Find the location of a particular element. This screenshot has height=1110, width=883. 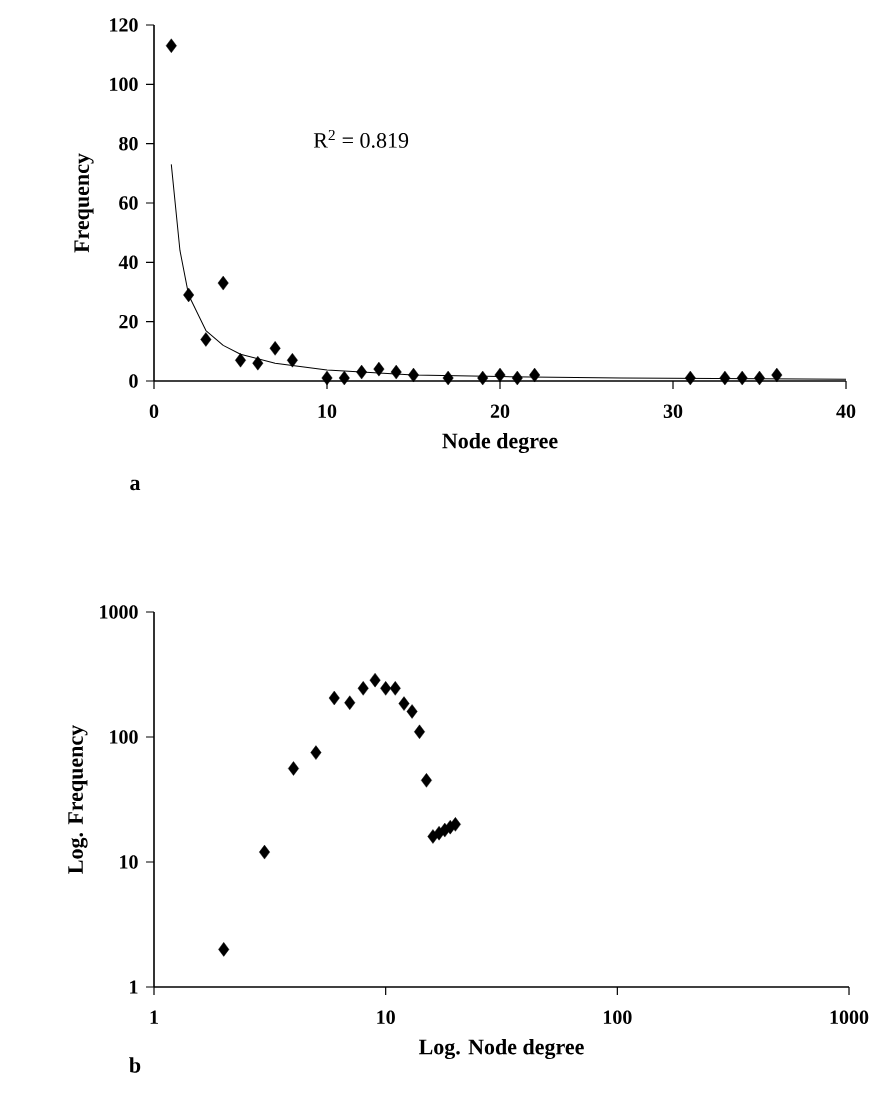

y-tick-label: 120 is located at coordinates (124, 25).